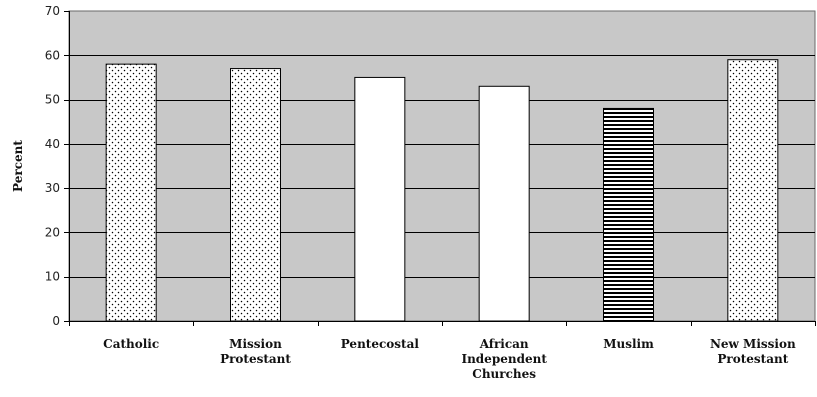 The width and height of the screenshot is (817, 397). I want to click on y-tick-label-10: 10, so click(52, 277).